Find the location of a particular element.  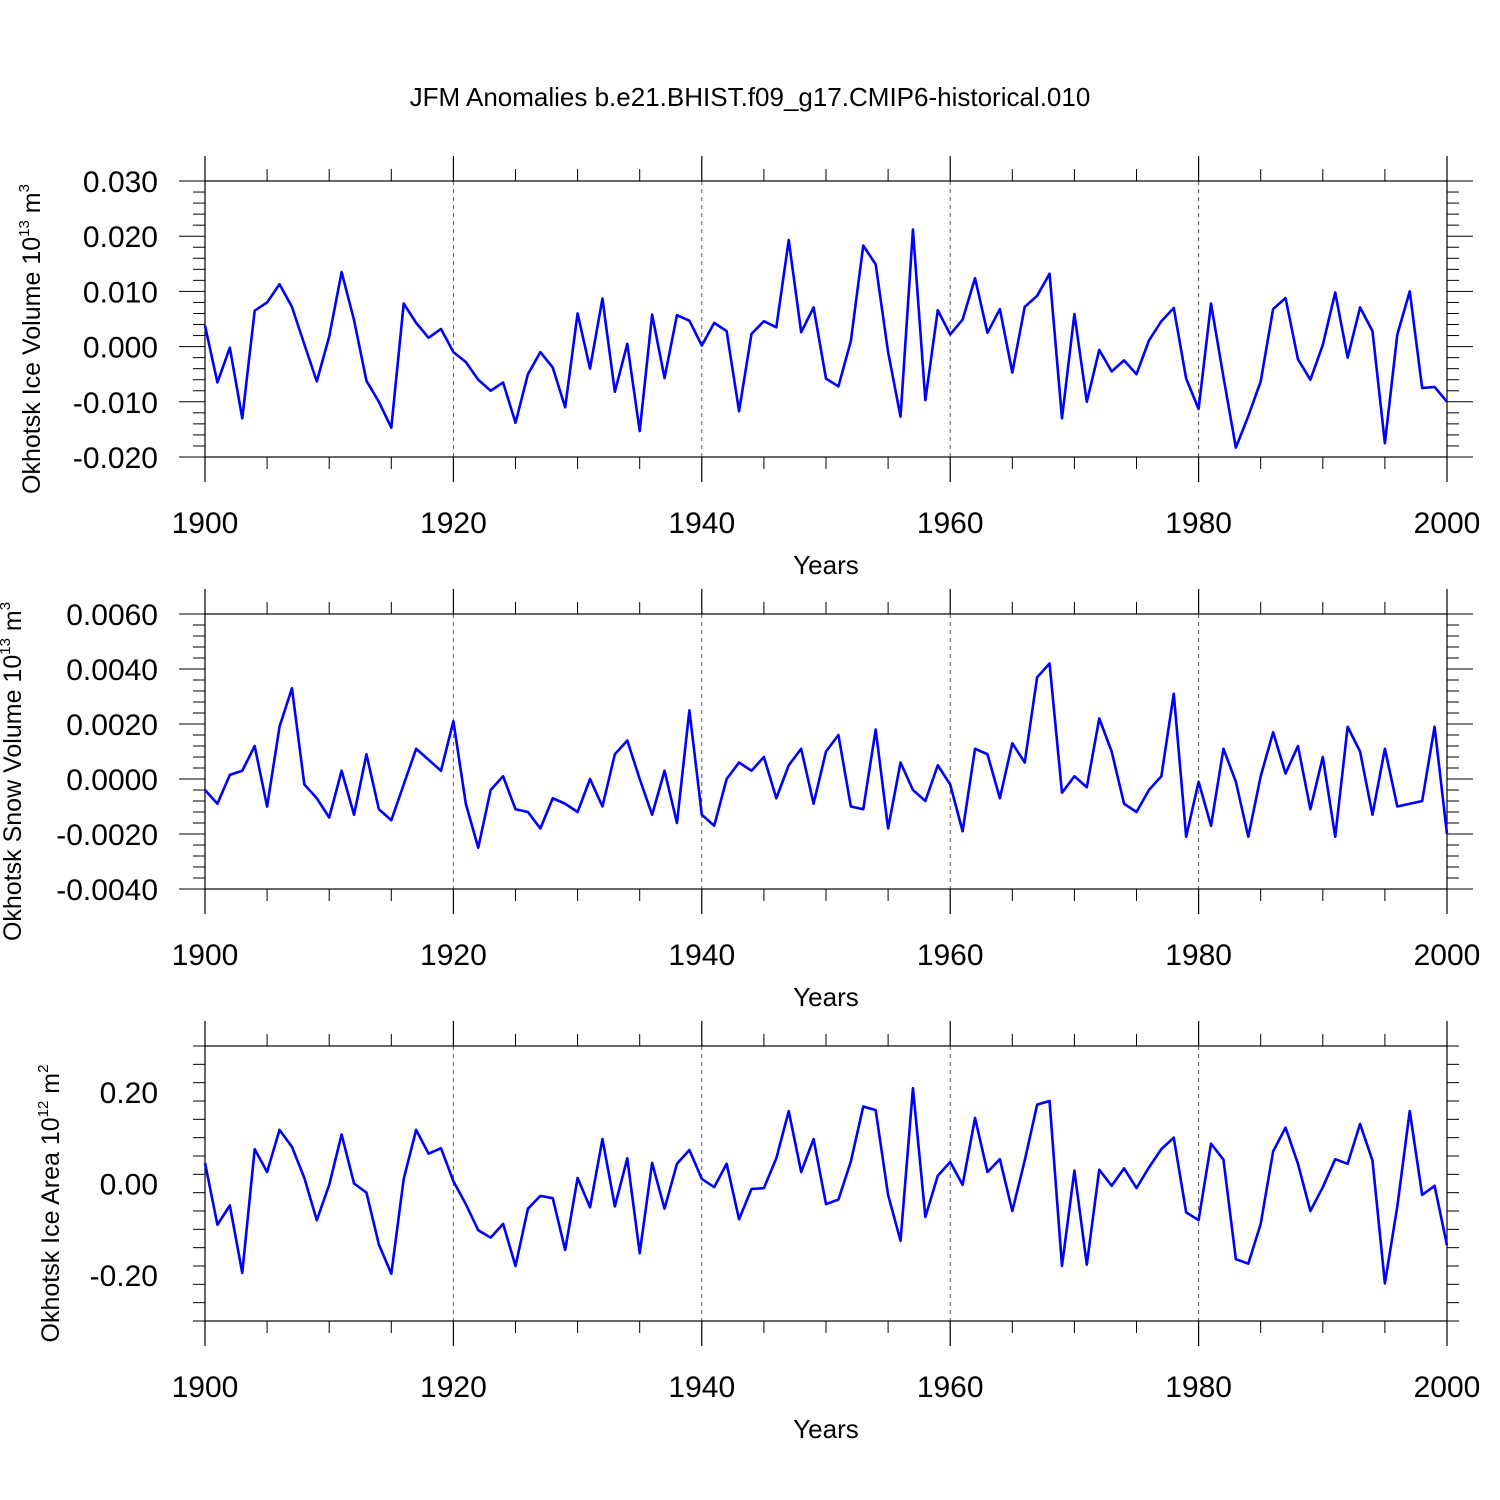

y-tick-label: 0.0000 is located at coordinates (112, 780).